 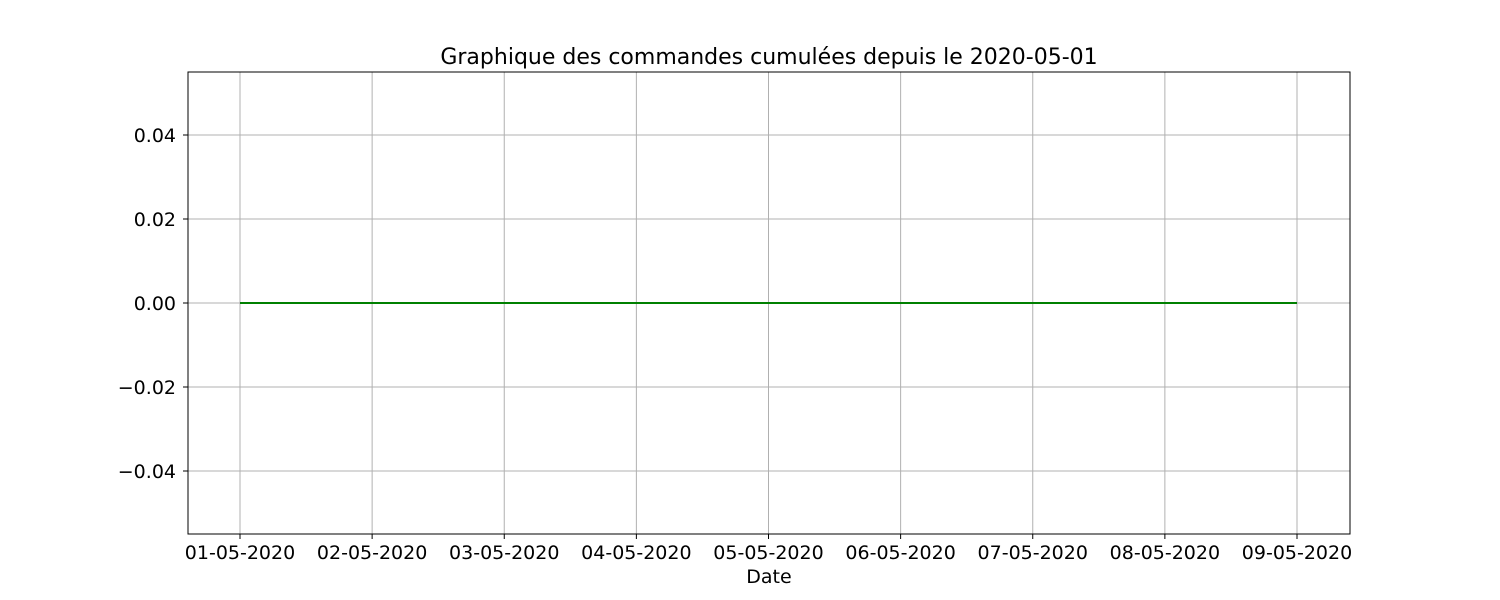 I want to click on y-tick-label: −0.04, so click(x=147, y=472).